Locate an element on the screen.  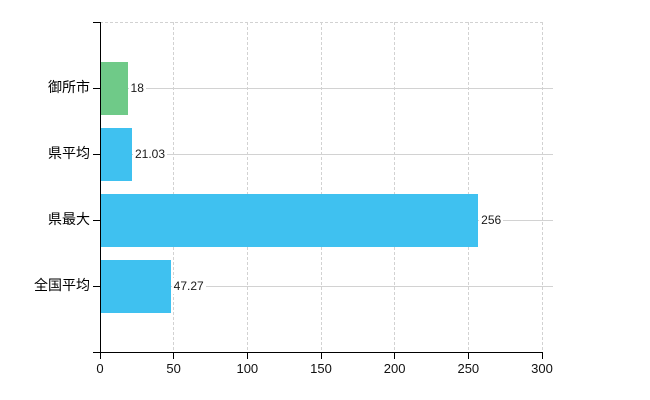
bar-県平均 is located at coordinates (116, 154).